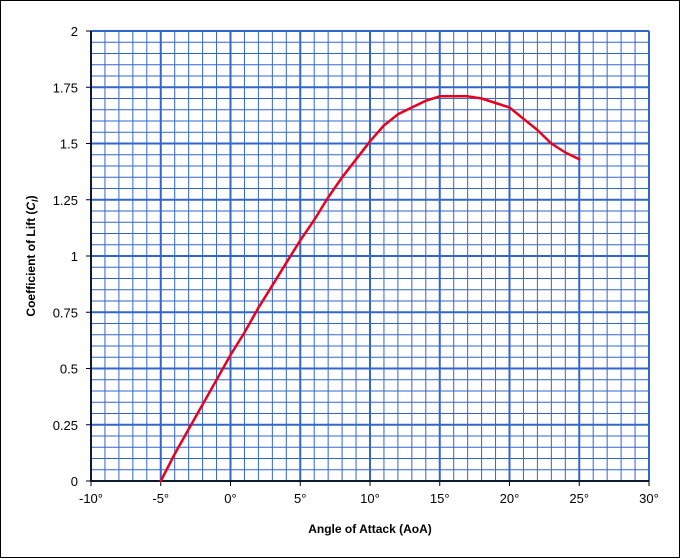 The width and height of the screenshot is (680, 559). I want to click on x-tick-label: 20°, so click(510, 498).